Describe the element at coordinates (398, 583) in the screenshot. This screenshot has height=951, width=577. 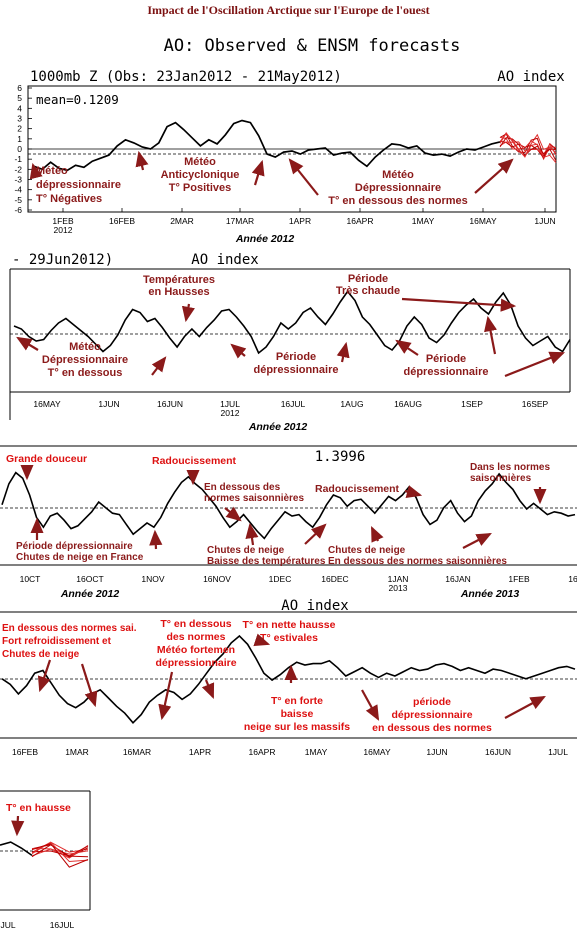
I see `chart-3-x-tick: 1JAN 2013` at that location.